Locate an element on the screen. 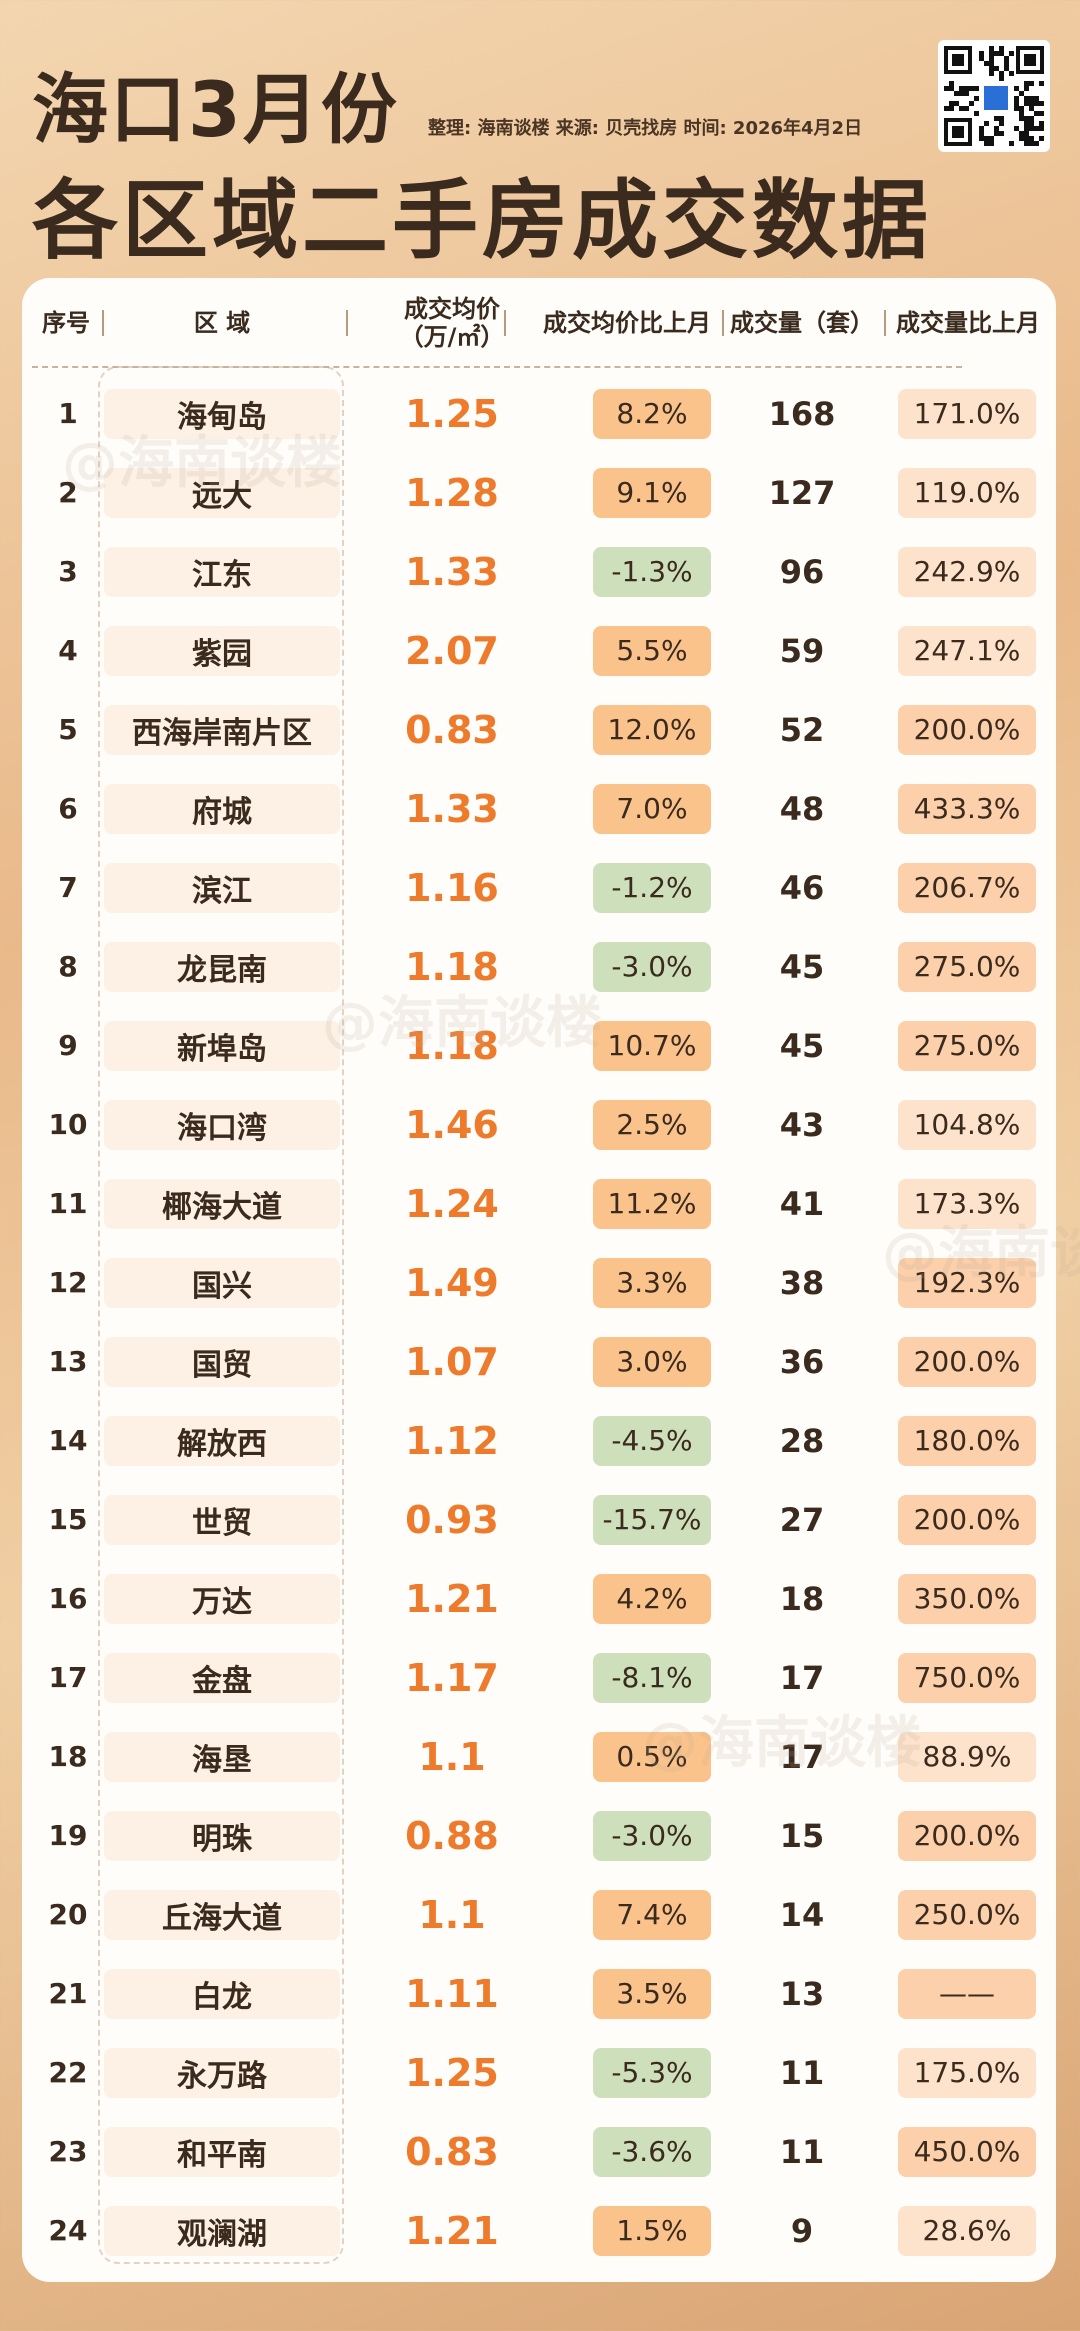  avg-price: 1.07 is located at coordinates (452, 1361).